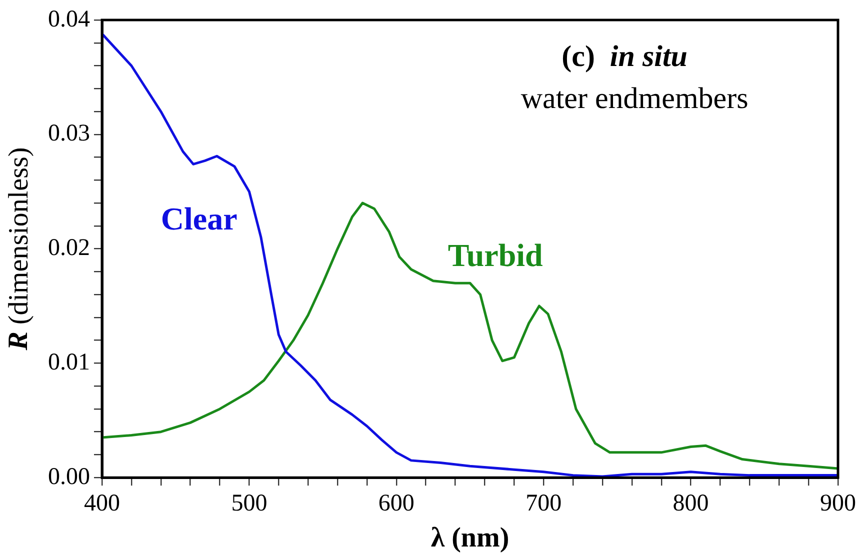 This screenshot has height=560, width=866. Describe the element at coordinates (18, 249) in the screenshot. I see `y-axis-title: R (dimensionless)` at that location.